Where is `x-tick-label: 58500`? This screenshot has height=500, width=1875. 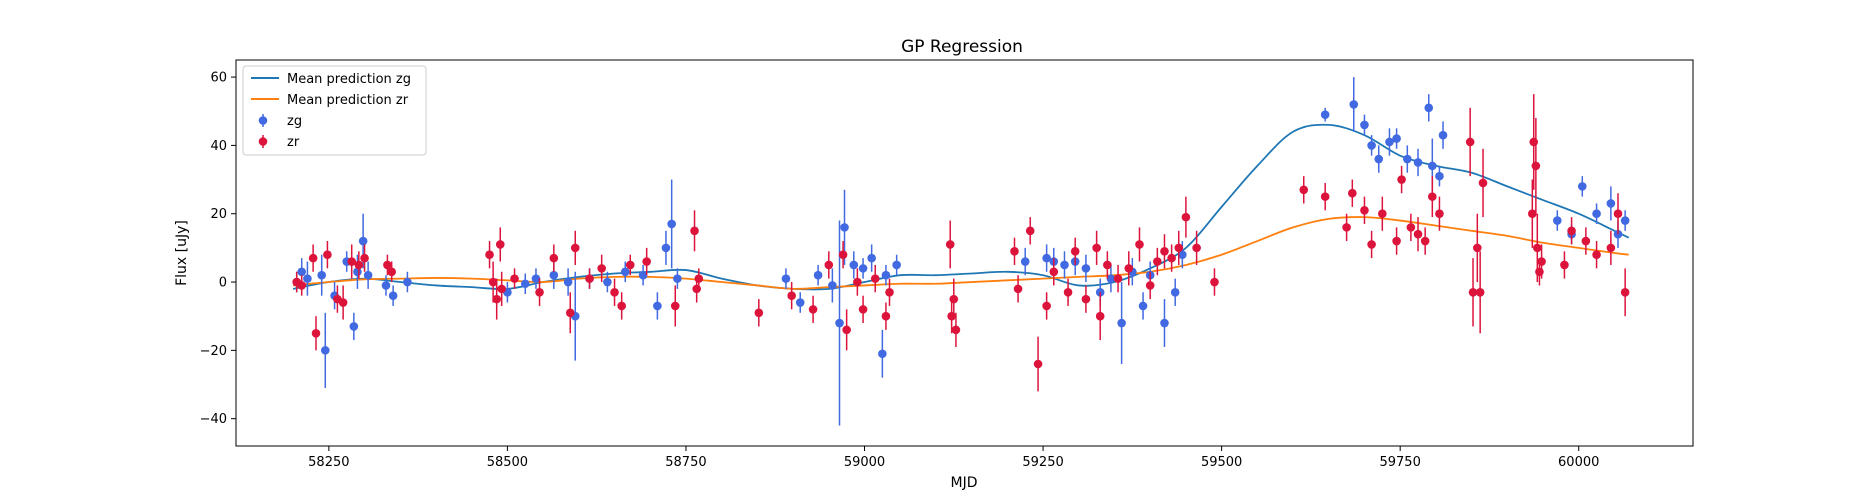
x-tick-label: 58500 is located at coordinates (507, 462).